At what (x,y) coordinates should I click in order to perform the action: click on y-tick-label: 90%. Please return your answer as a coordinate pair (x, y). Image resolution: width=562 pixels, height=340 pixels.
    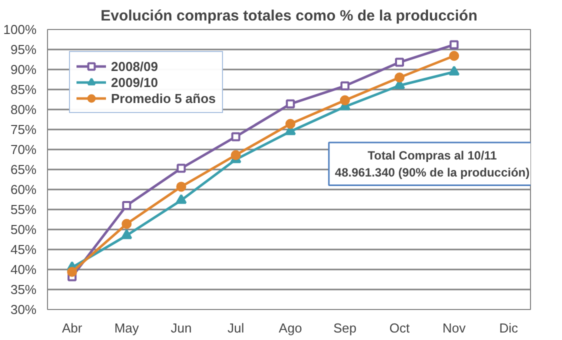
    Looking at the image, I should click on (23, 69).